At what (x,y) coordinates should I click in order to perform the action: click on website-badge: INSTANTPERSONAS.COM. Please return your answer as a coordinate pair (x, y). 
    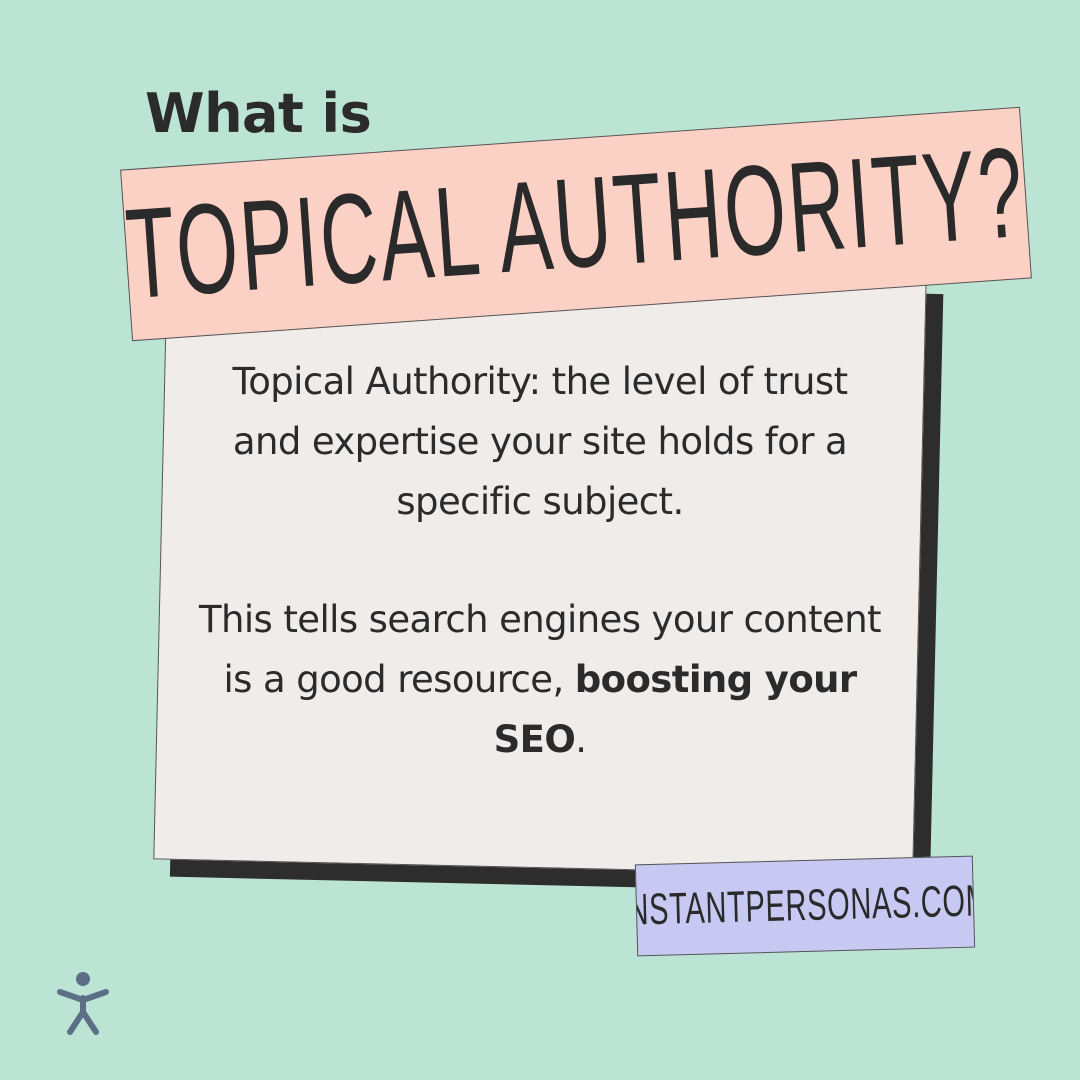
    Looking at the image, I should click on (805, 906).